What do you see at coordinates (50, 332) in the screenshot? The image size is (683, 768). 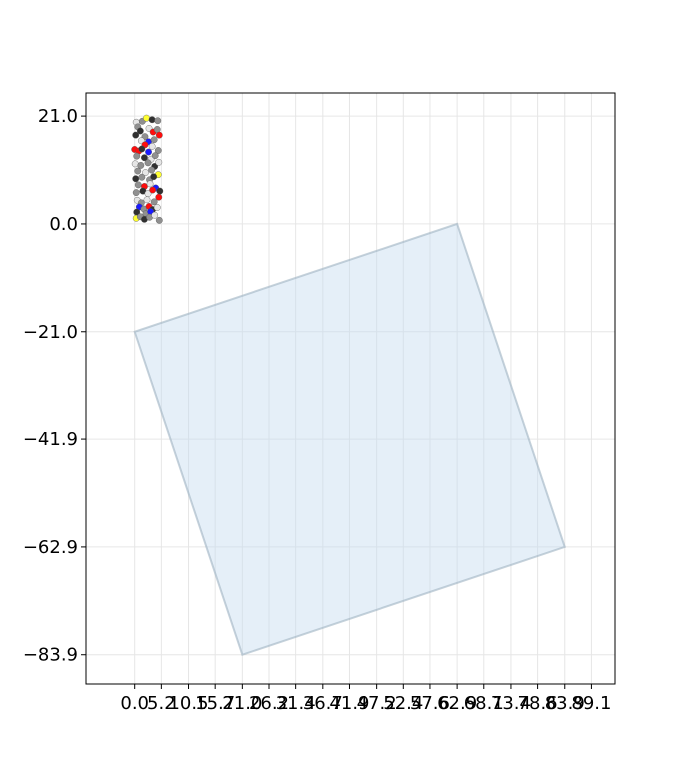 I see `y-tick-label: −21.0` at bounding box center [50, 332].